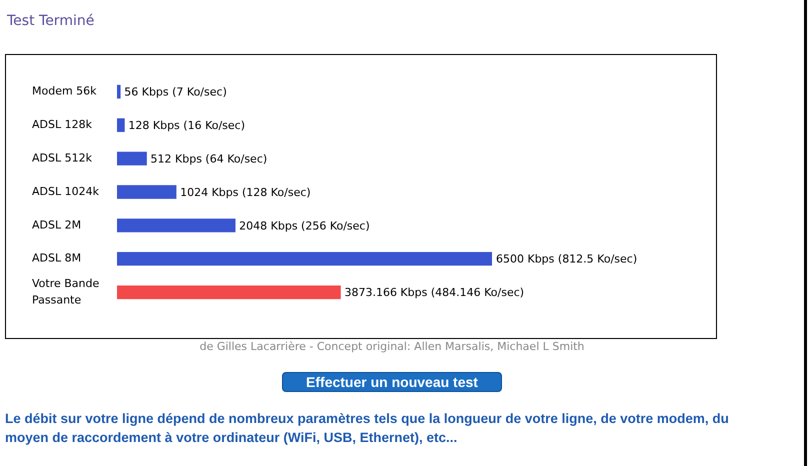 This screenshot has width=809, height=466. What do you see at coordinates (187, 125) in the screenshot?
I see `data-label: 128 Kbps (16 Ko/sec)` at bounding box center [187, 125].